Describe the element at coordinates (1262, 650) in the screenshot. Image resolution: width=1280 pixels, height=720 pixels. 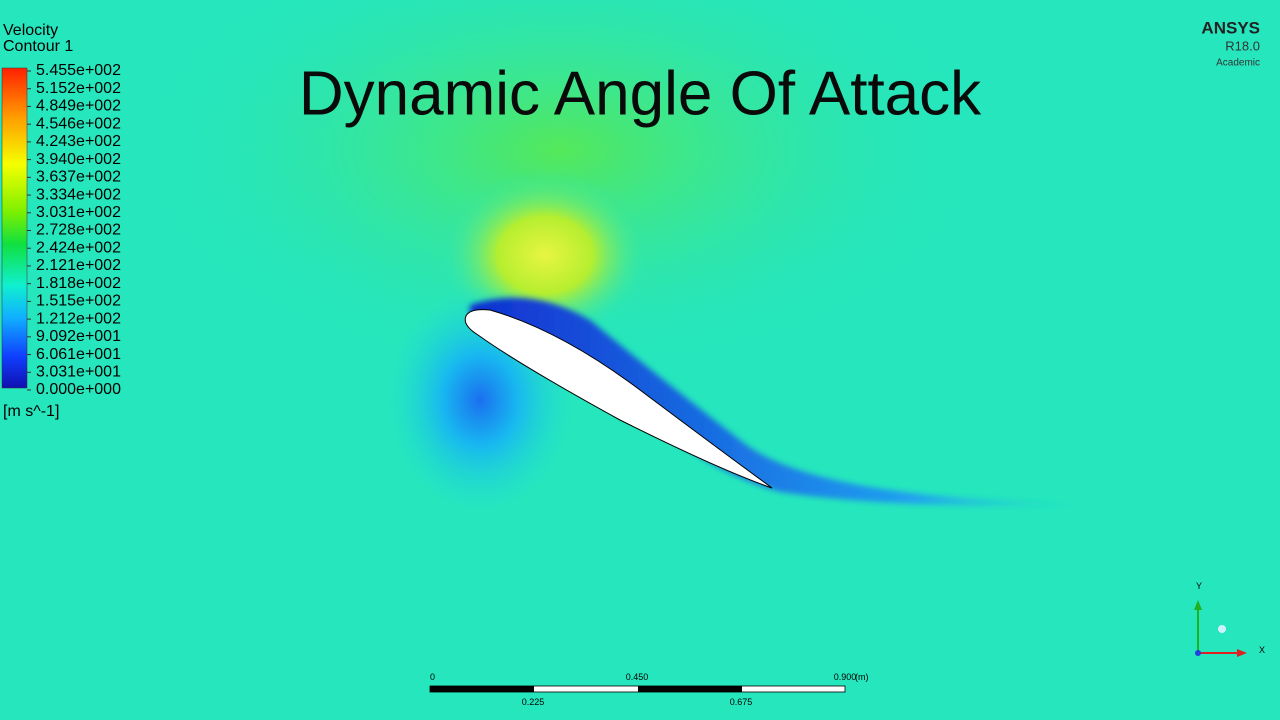
I see `x-axis-label: X` at that location.